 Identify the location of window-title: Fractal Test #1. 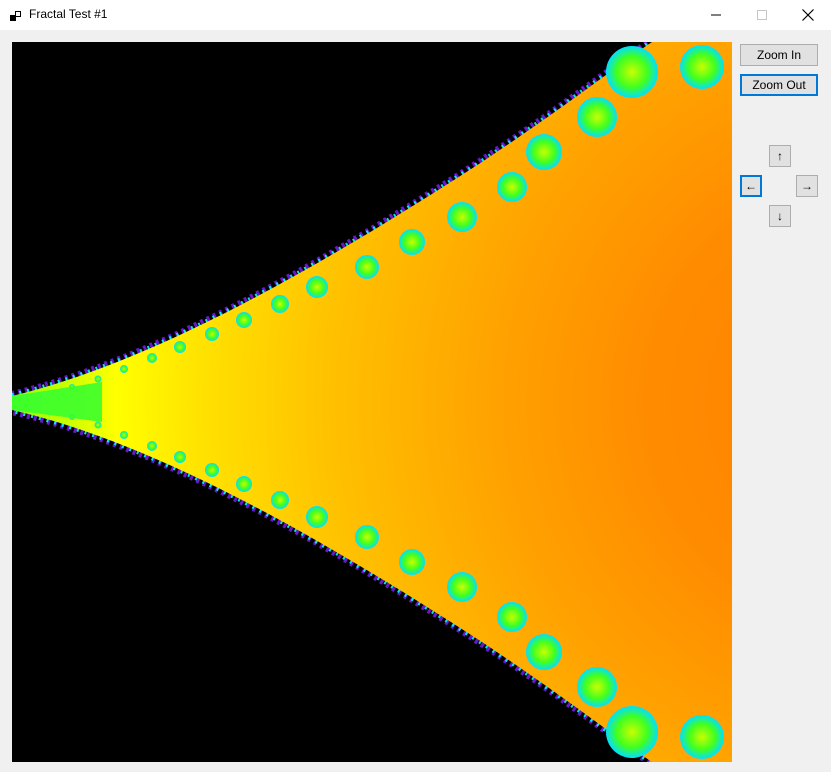
(68, 14).